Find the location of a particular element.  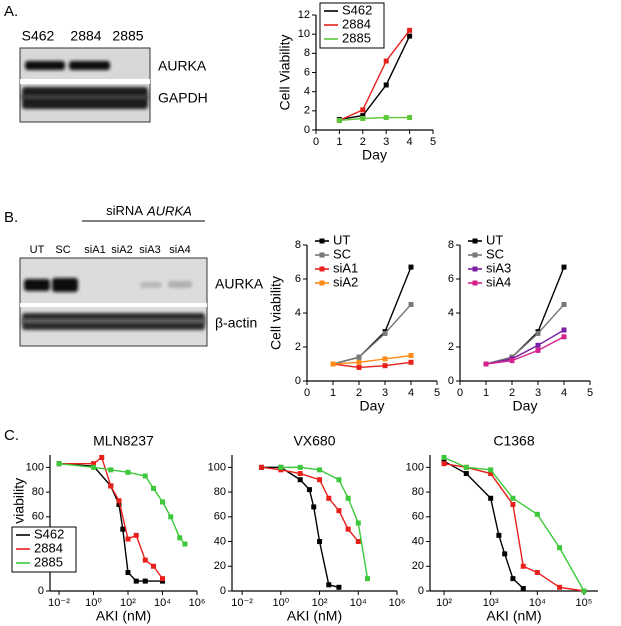

x-tick-label: 10² is located at coordinates (444, 603).